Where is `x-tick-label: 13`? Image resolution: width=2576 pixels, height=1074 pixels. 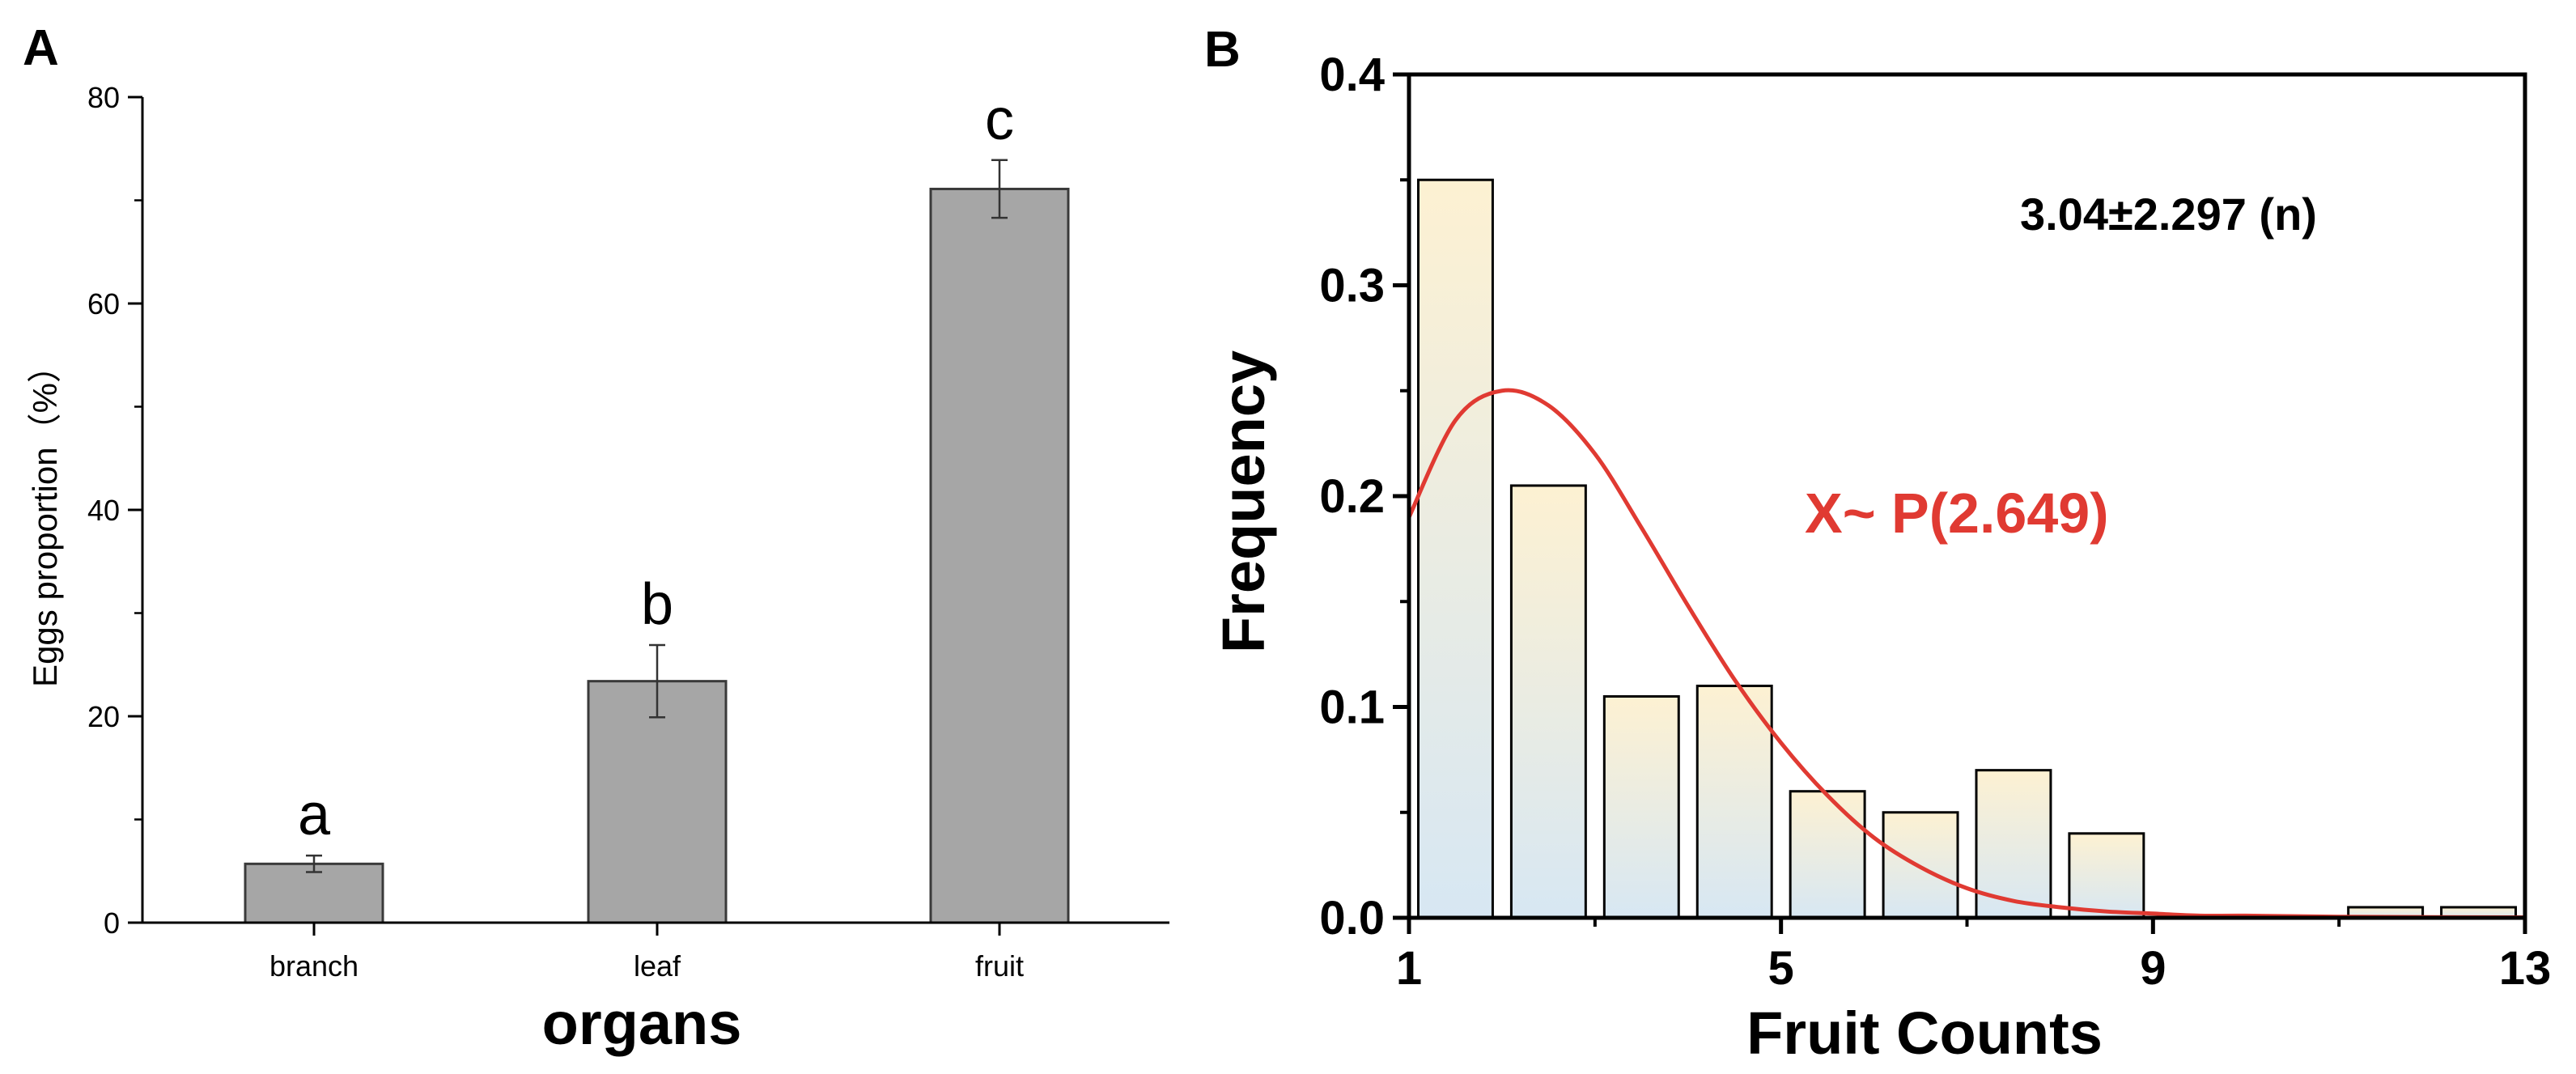
x-tick-label: 13 is located at coordinates (2525, 968).